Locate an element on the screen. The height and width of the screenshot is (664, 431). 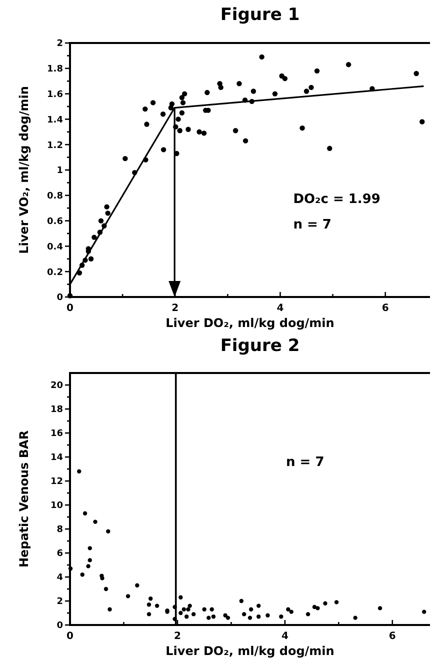
annotation: DO₂c = 1.99 is located at coordinates (336, 200).